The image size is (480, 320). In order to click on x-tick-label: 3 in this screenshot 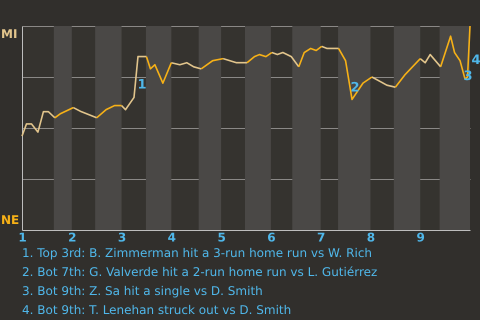, I will do `click(122, 237)`.